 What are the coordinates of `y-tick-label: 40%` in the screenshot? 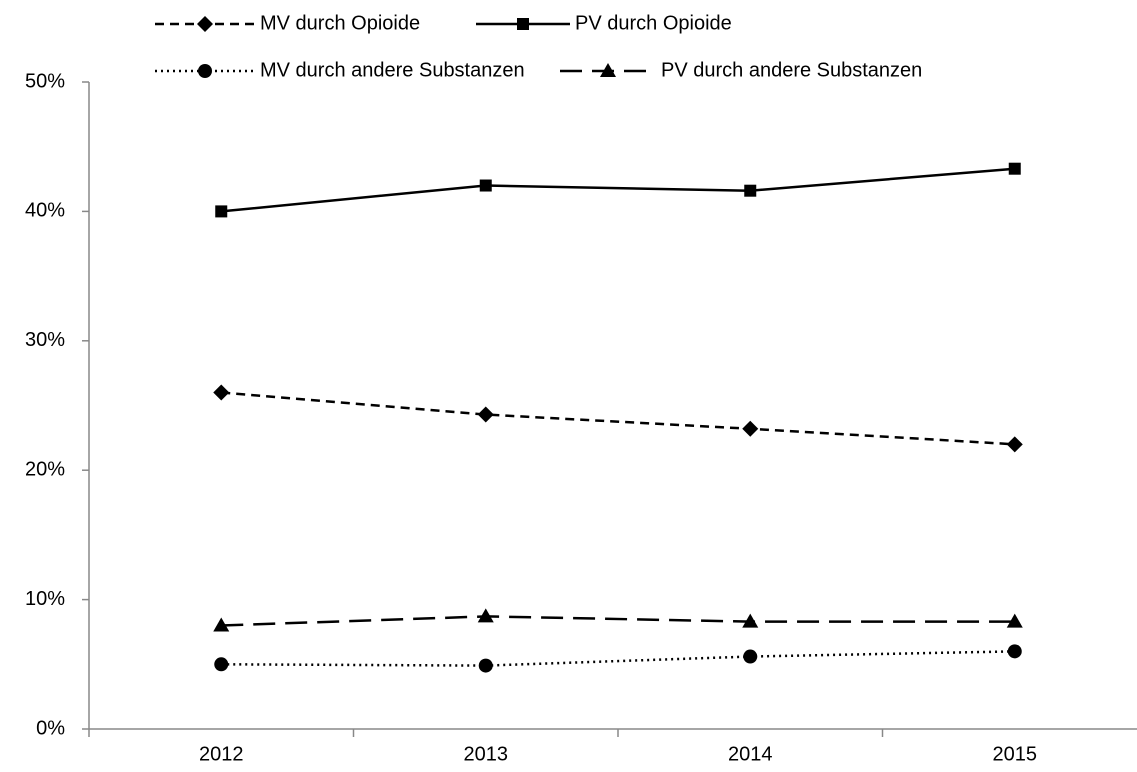 It's located at (45, 211).